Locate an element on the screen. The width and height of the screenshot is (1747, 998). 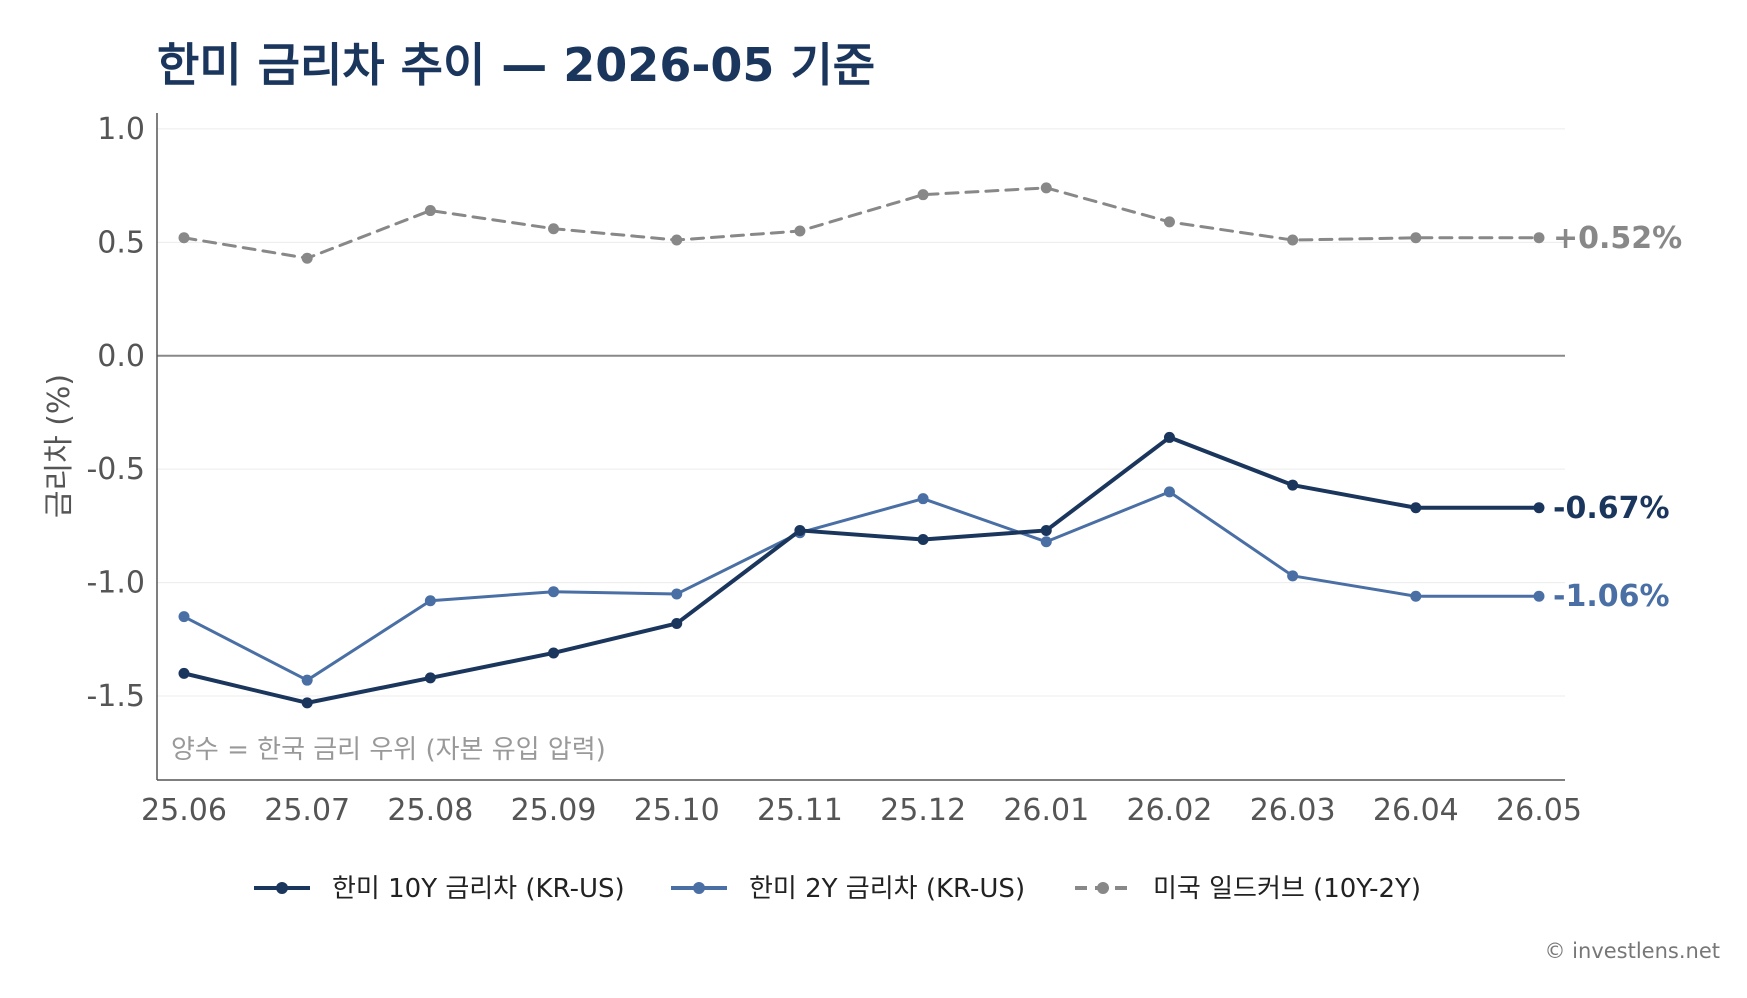
x-tick-label: 25.12 is located at coordinates (923, 810).